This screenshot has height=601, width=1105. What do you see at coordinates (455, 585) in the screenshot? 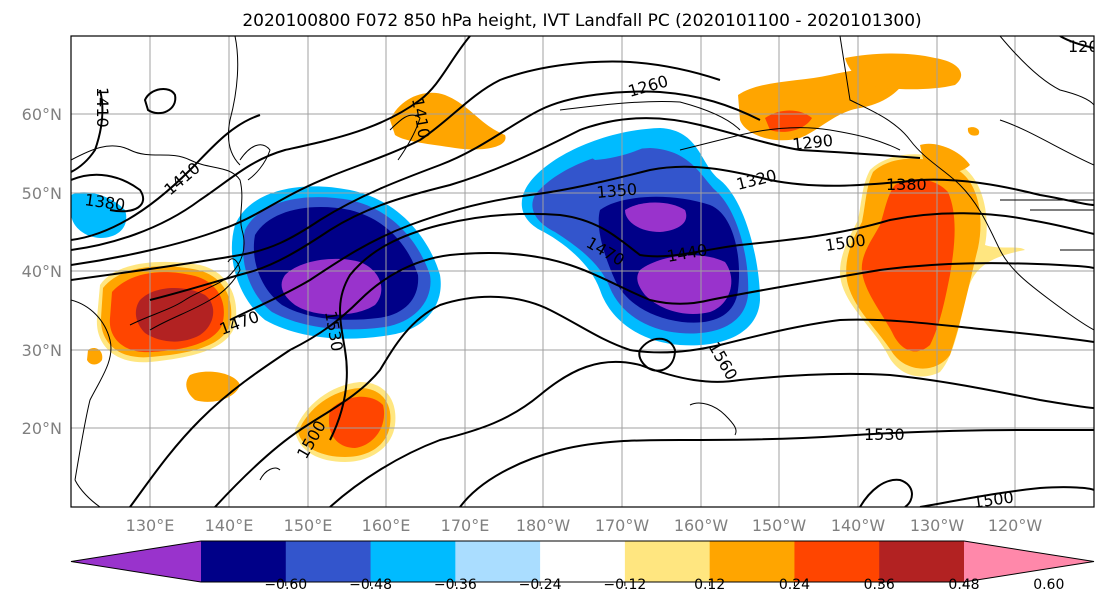
I see `colorbar-tick-label: −0.36` at bounding box center [455, 585].